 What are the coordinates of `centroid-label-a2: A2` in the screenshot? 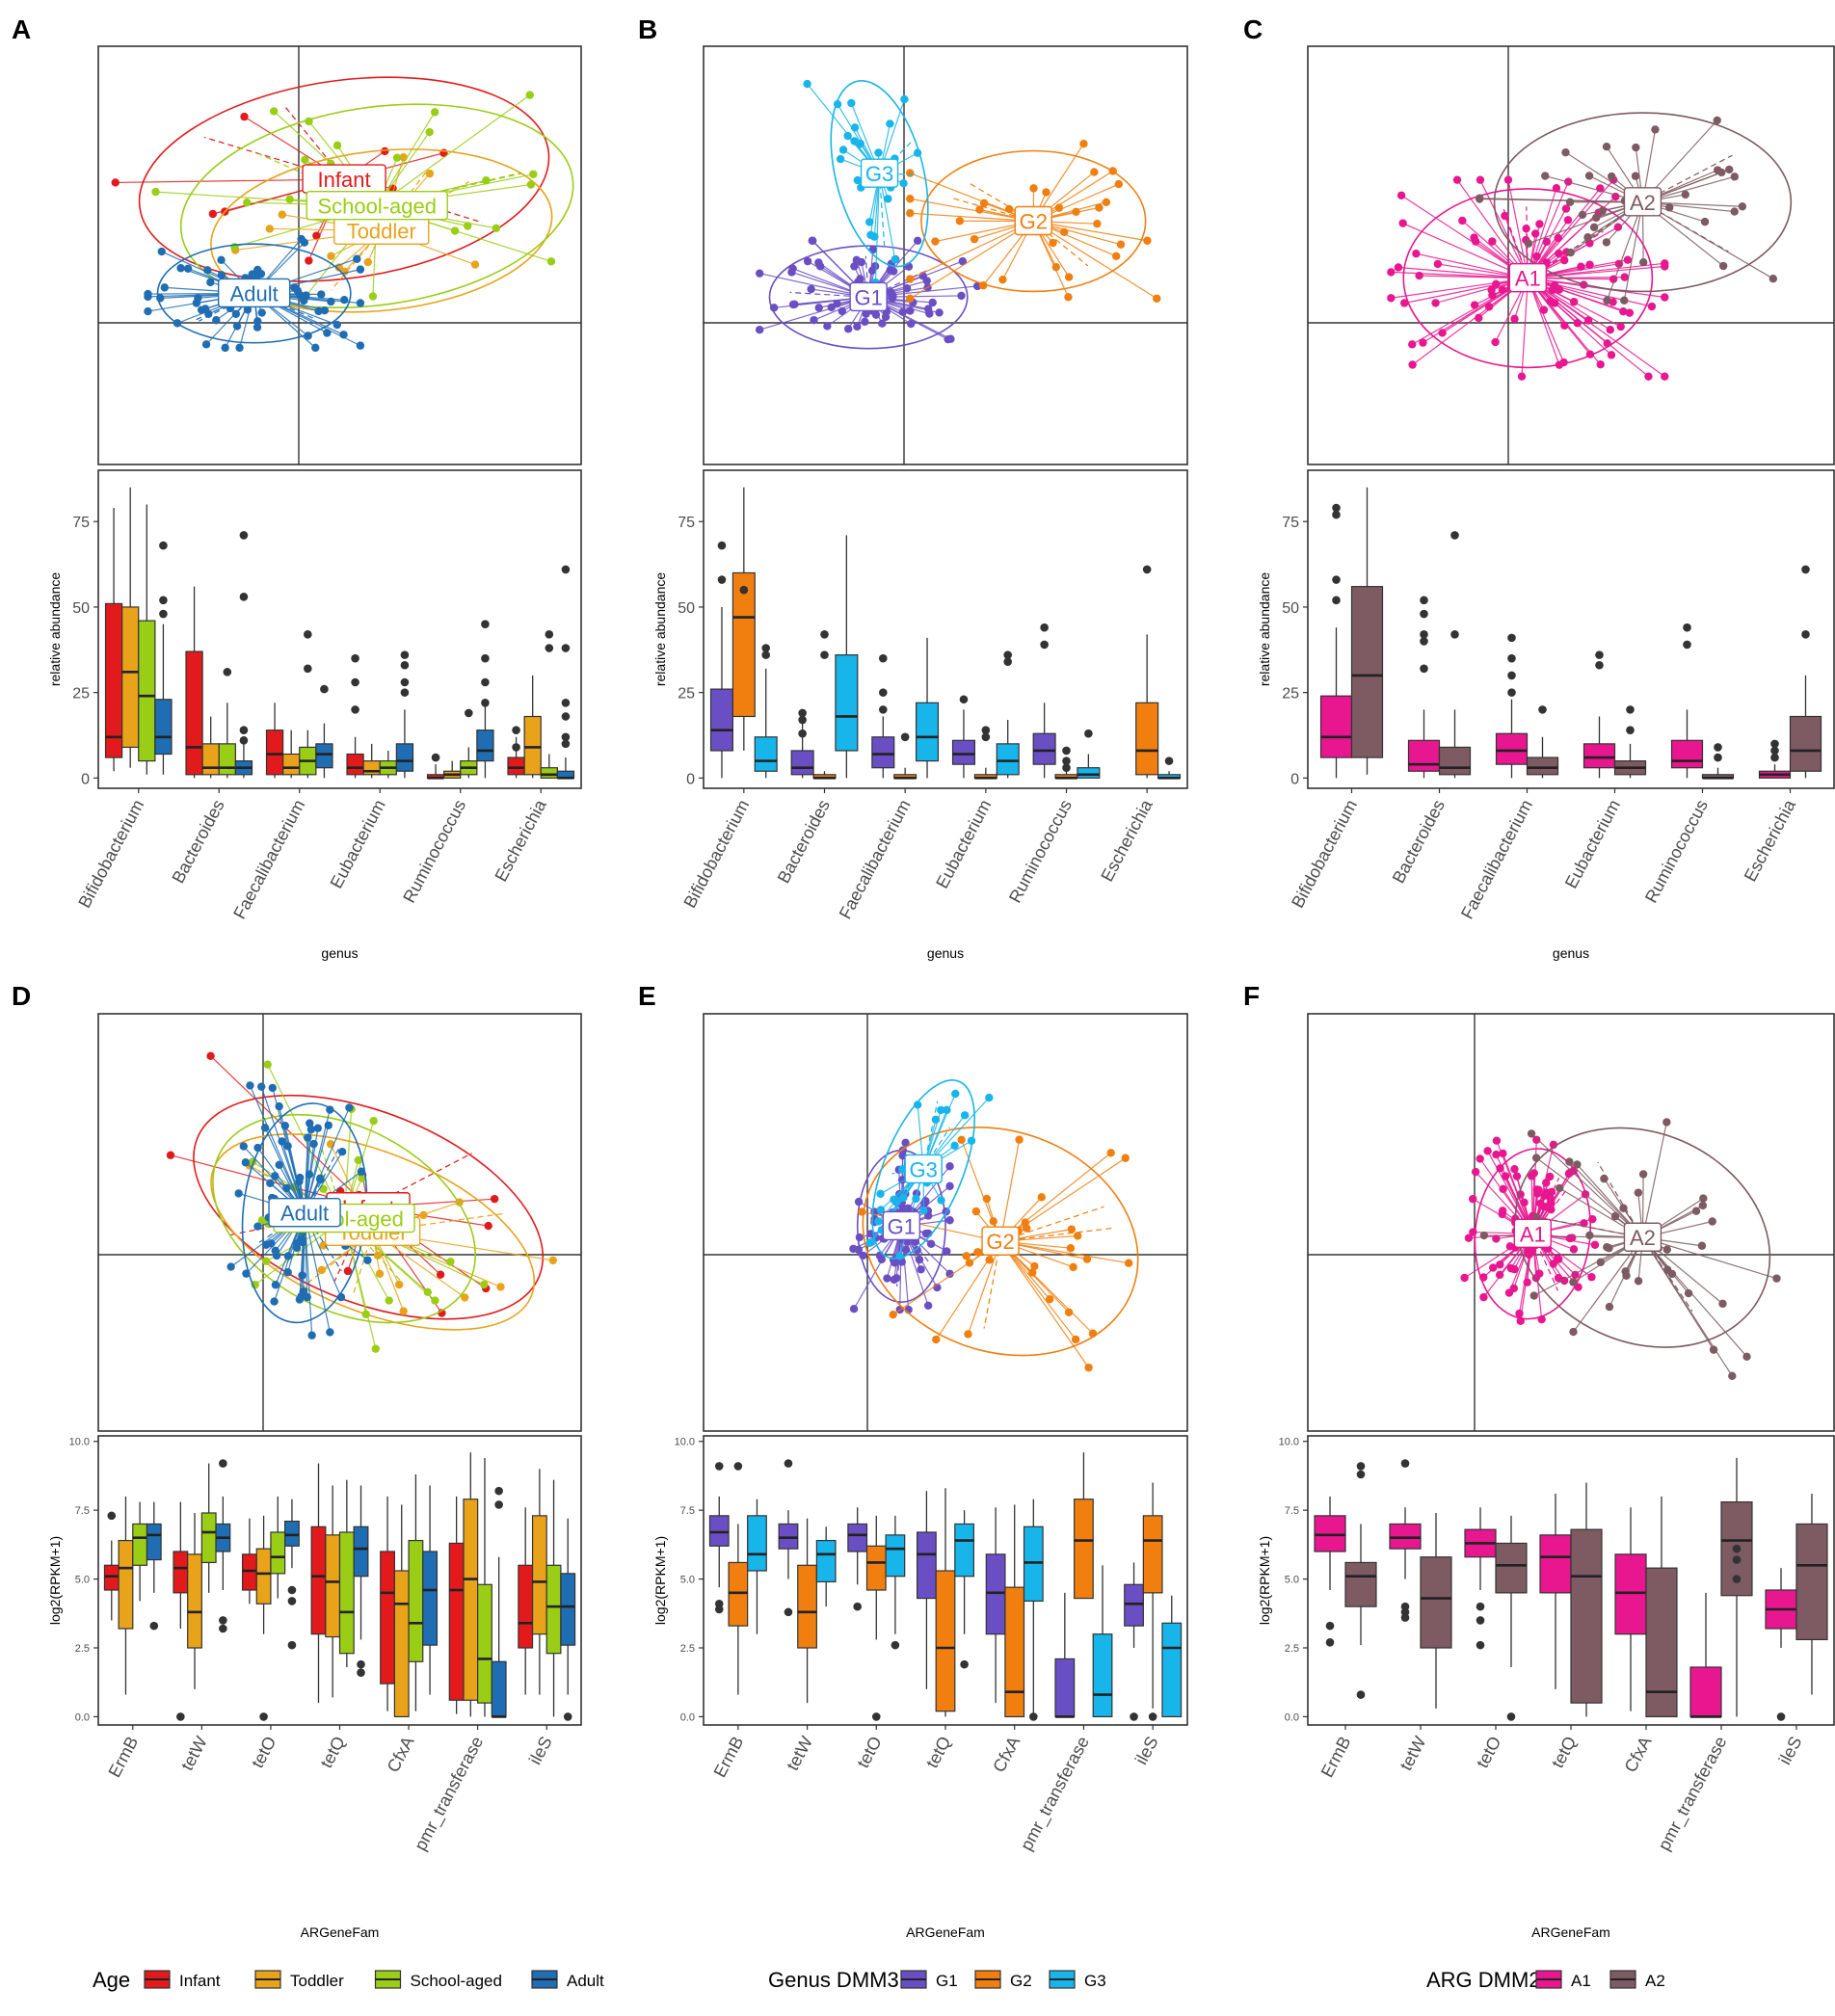 It's located at (1642, 202).